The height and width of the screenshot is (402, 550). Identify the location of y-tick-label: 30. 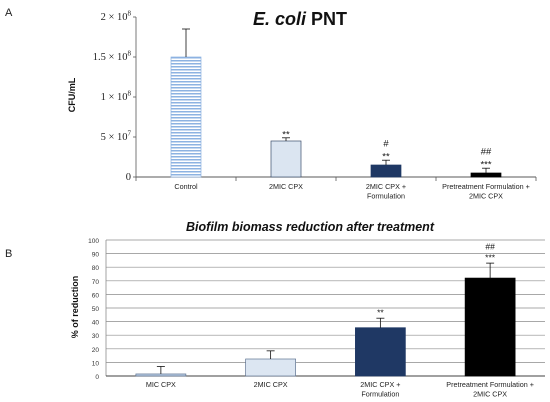
(96, 336).